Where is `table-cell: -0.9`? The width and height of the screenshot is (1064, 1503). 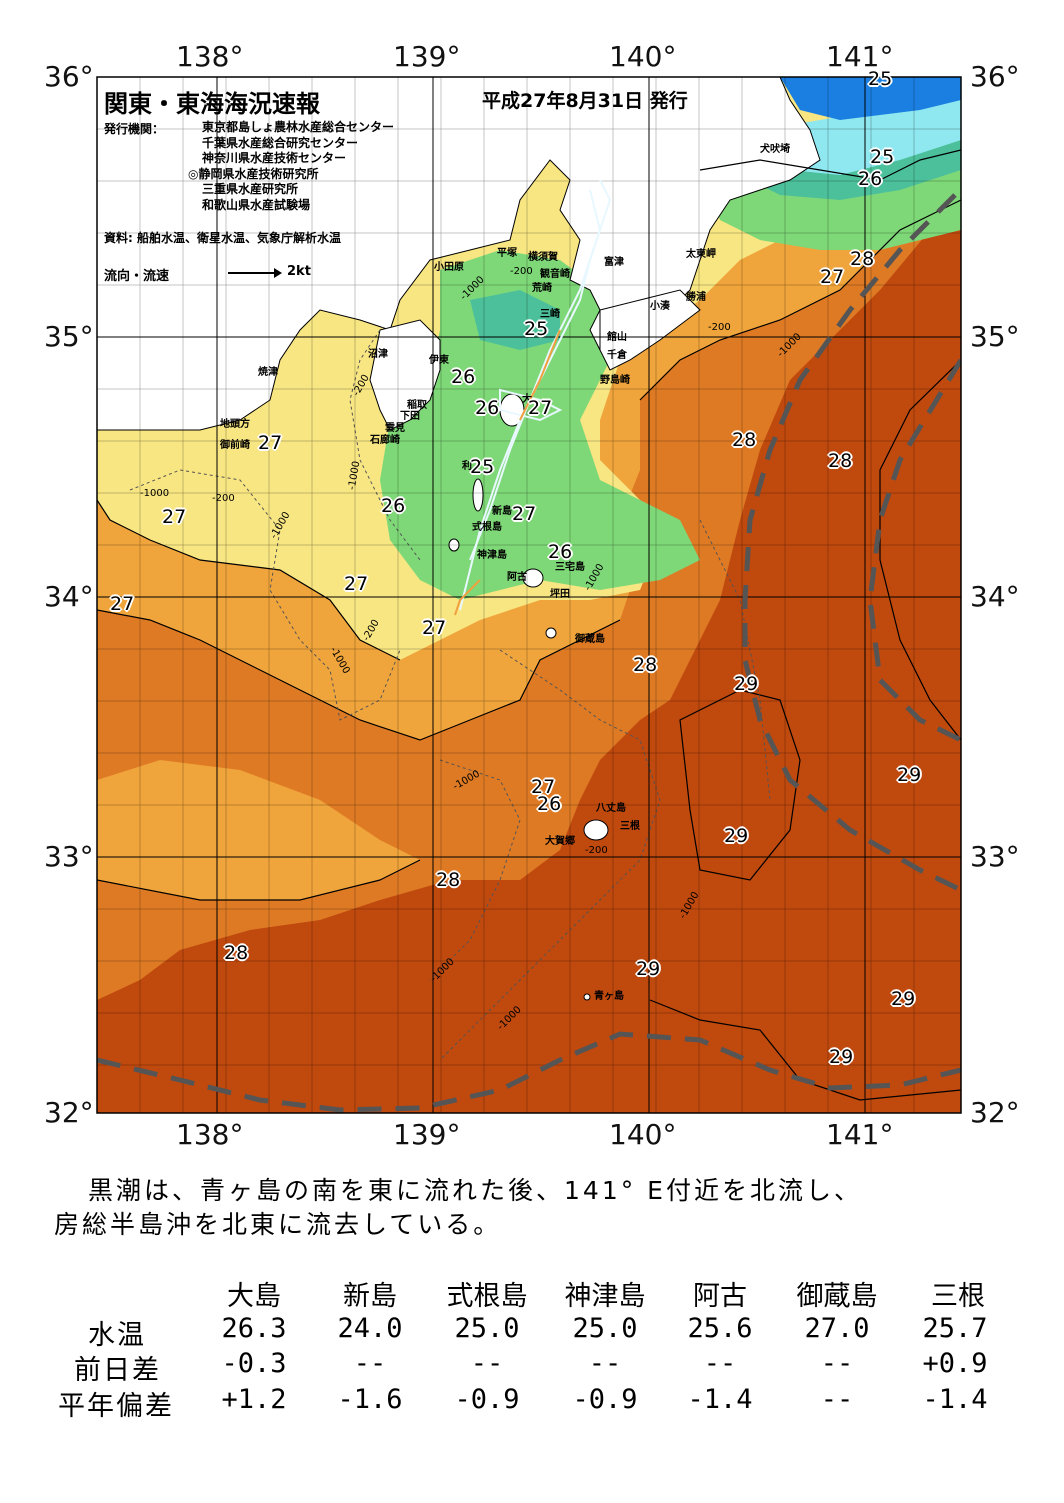 table-cell: -0.9 is located at coordinates (605, 1399).